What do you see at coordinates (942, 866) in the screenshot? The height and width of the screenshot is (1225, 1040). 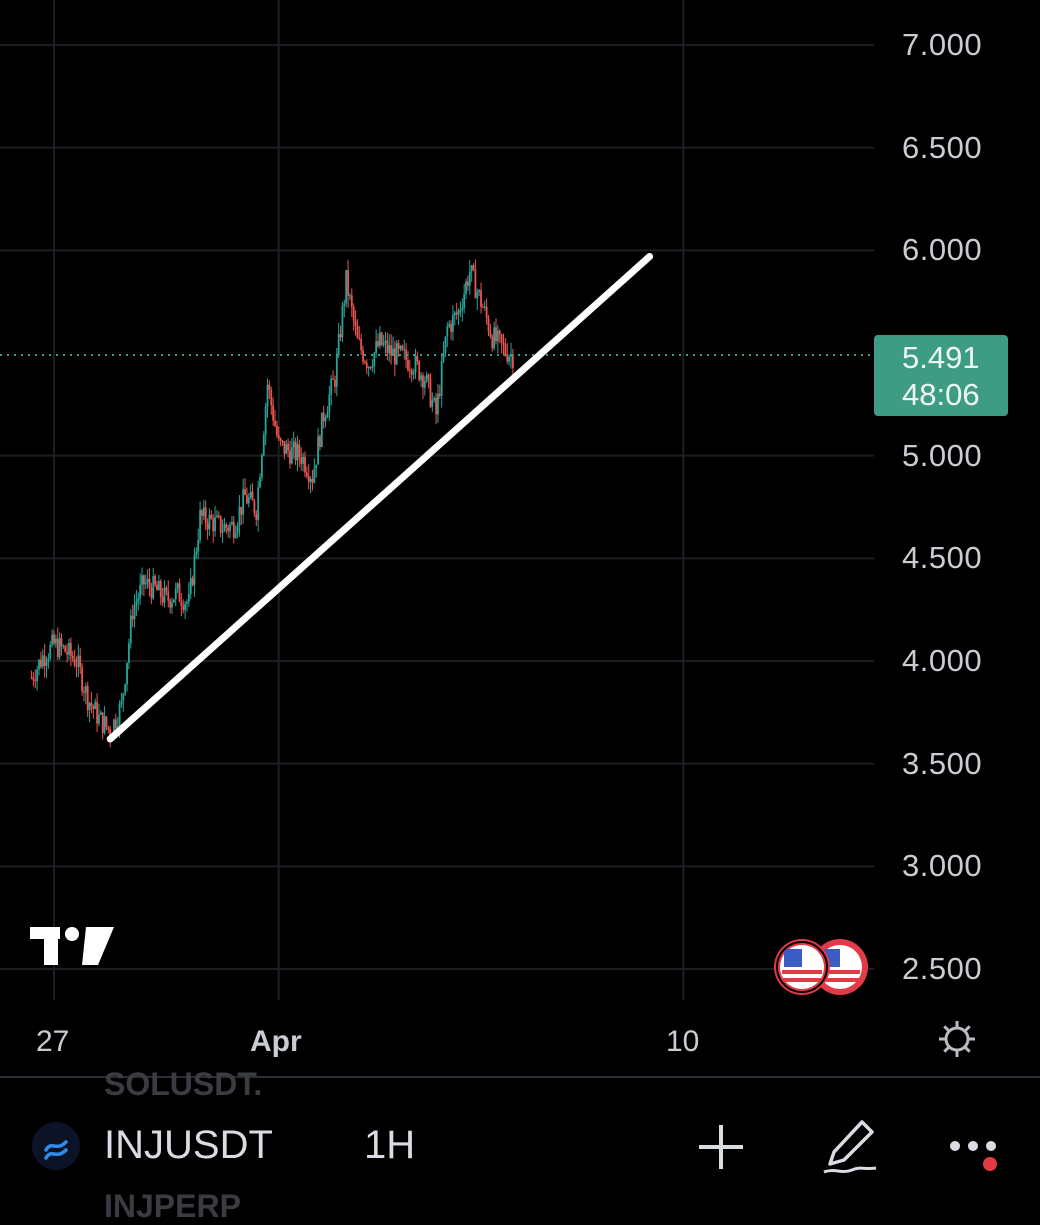 I see `price-tick-label: 3.000` at bounding box center [942, 866].